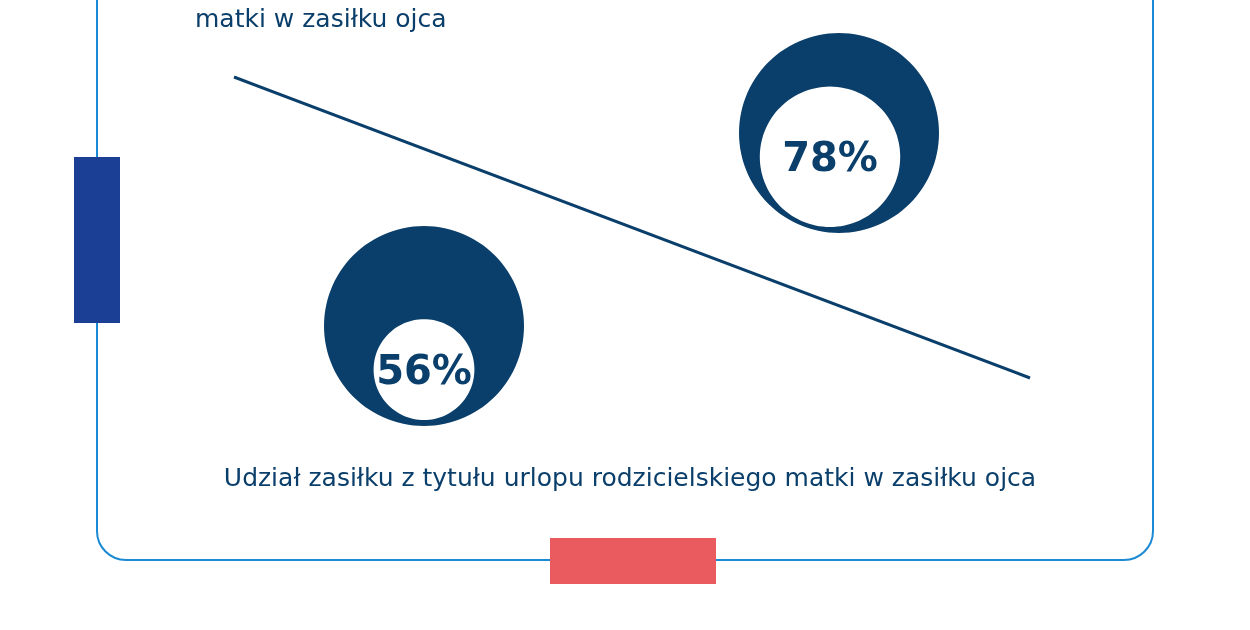 The width and height of the screenshot is (1250, 630). What do you see at coordinates (424, 369) in the screenshot?
I see `data-label: 56%` at bounding box center [424, 369].